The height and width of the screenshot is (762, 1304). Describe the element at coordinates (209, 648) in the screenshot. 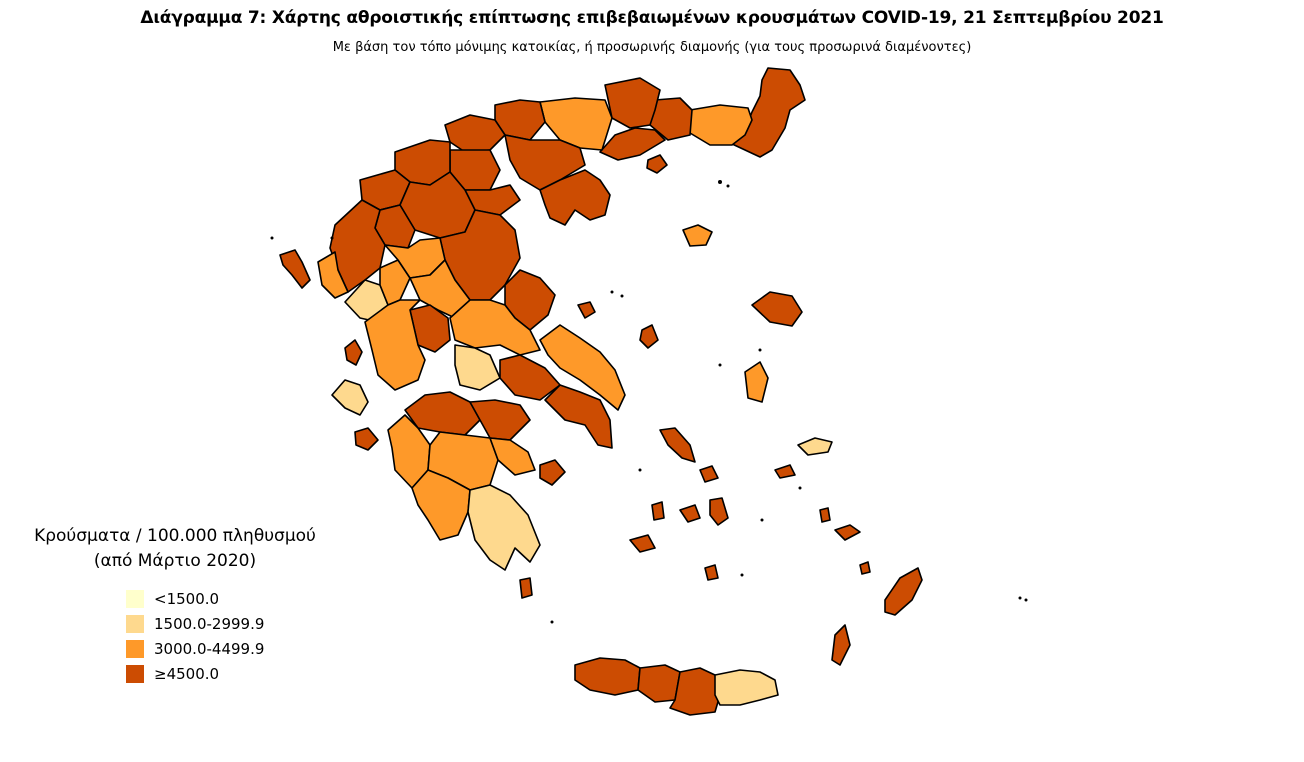

I see `legend-label: 3000.0-4499.9` at that location.